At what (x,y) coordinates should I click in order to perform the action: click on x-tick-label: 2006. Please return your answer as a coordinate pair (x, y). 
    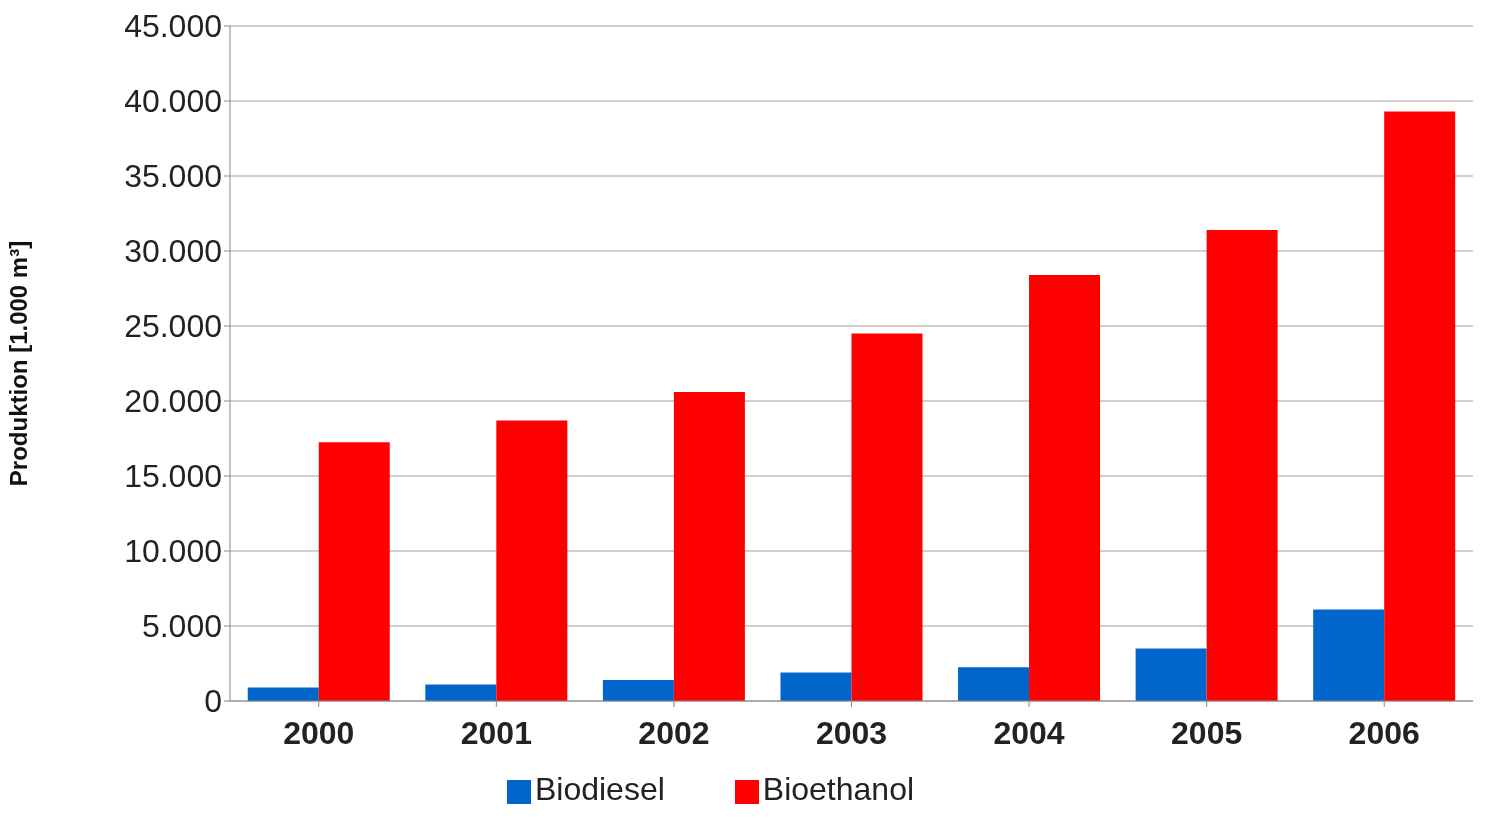
    Looking at the image, I should click on (1384, 732).